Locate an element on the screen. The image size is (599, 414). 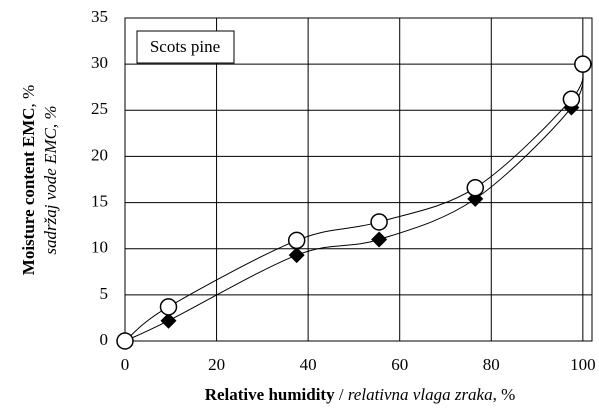
y-tick-label: 30 is located at coordinates (99, 62).